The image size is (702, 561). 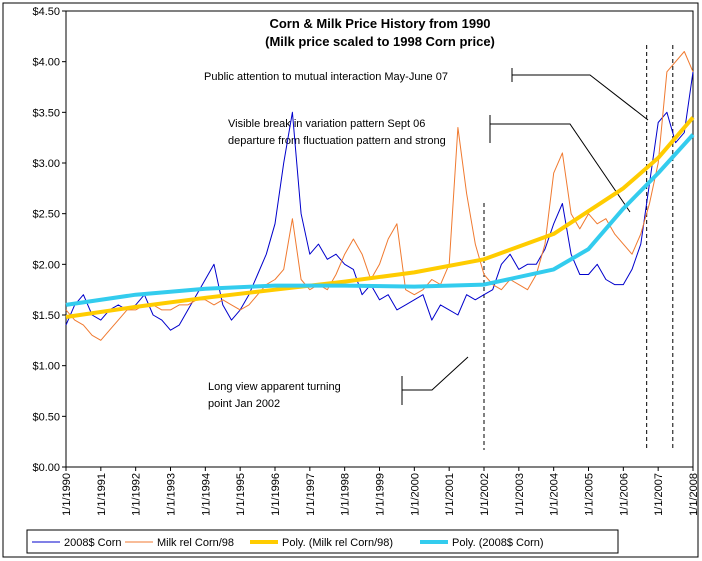 I want to click on x-tick-label: 1/1/2000, so click(x=415, y=494).